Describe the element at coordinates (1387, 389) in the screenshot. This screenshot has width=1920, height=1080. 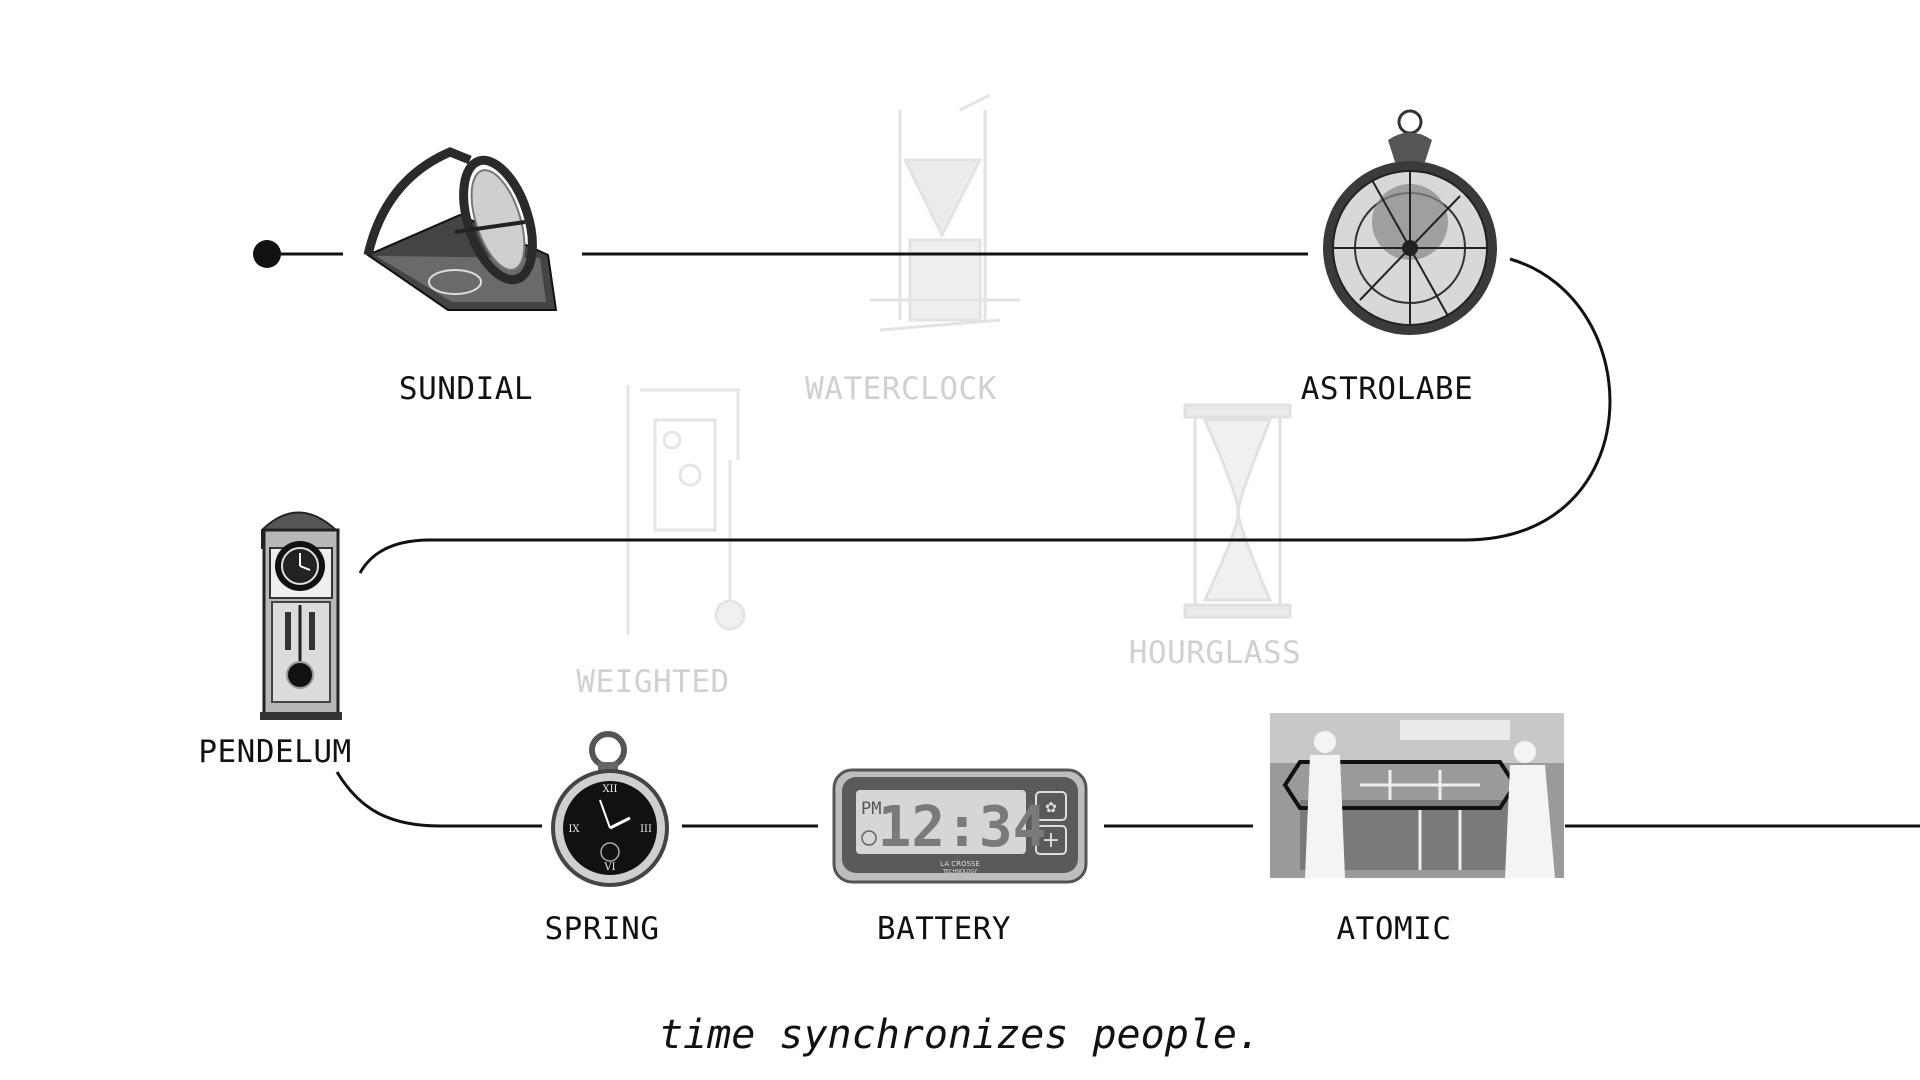
I see `era-label-astrolabe: ASTROLABE` at that location.